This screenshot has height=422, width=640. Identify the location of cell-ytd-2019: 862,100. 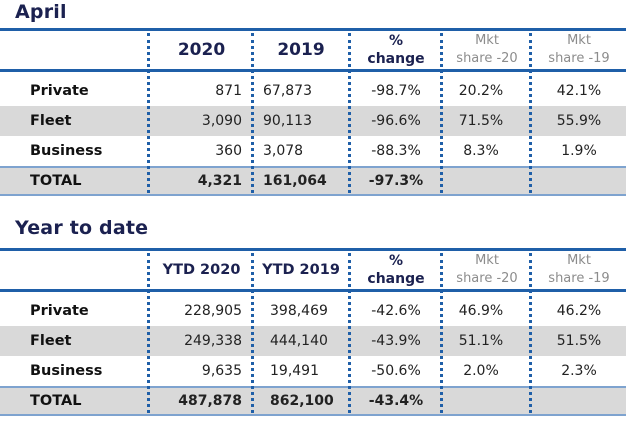
(302, 401).